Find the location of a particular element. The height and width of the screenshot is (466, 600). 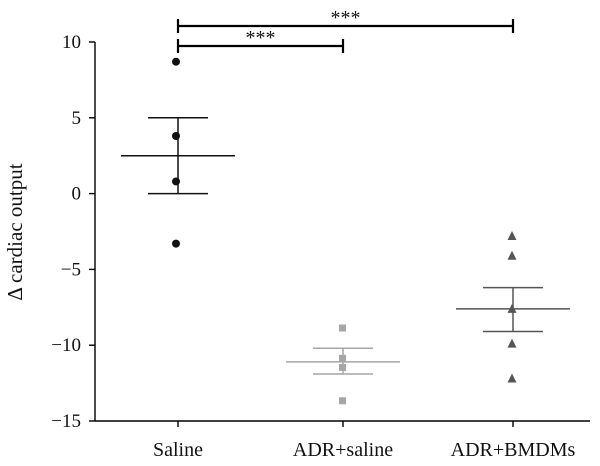

y-tick-label: −10 is located at coordinates (66, 345).